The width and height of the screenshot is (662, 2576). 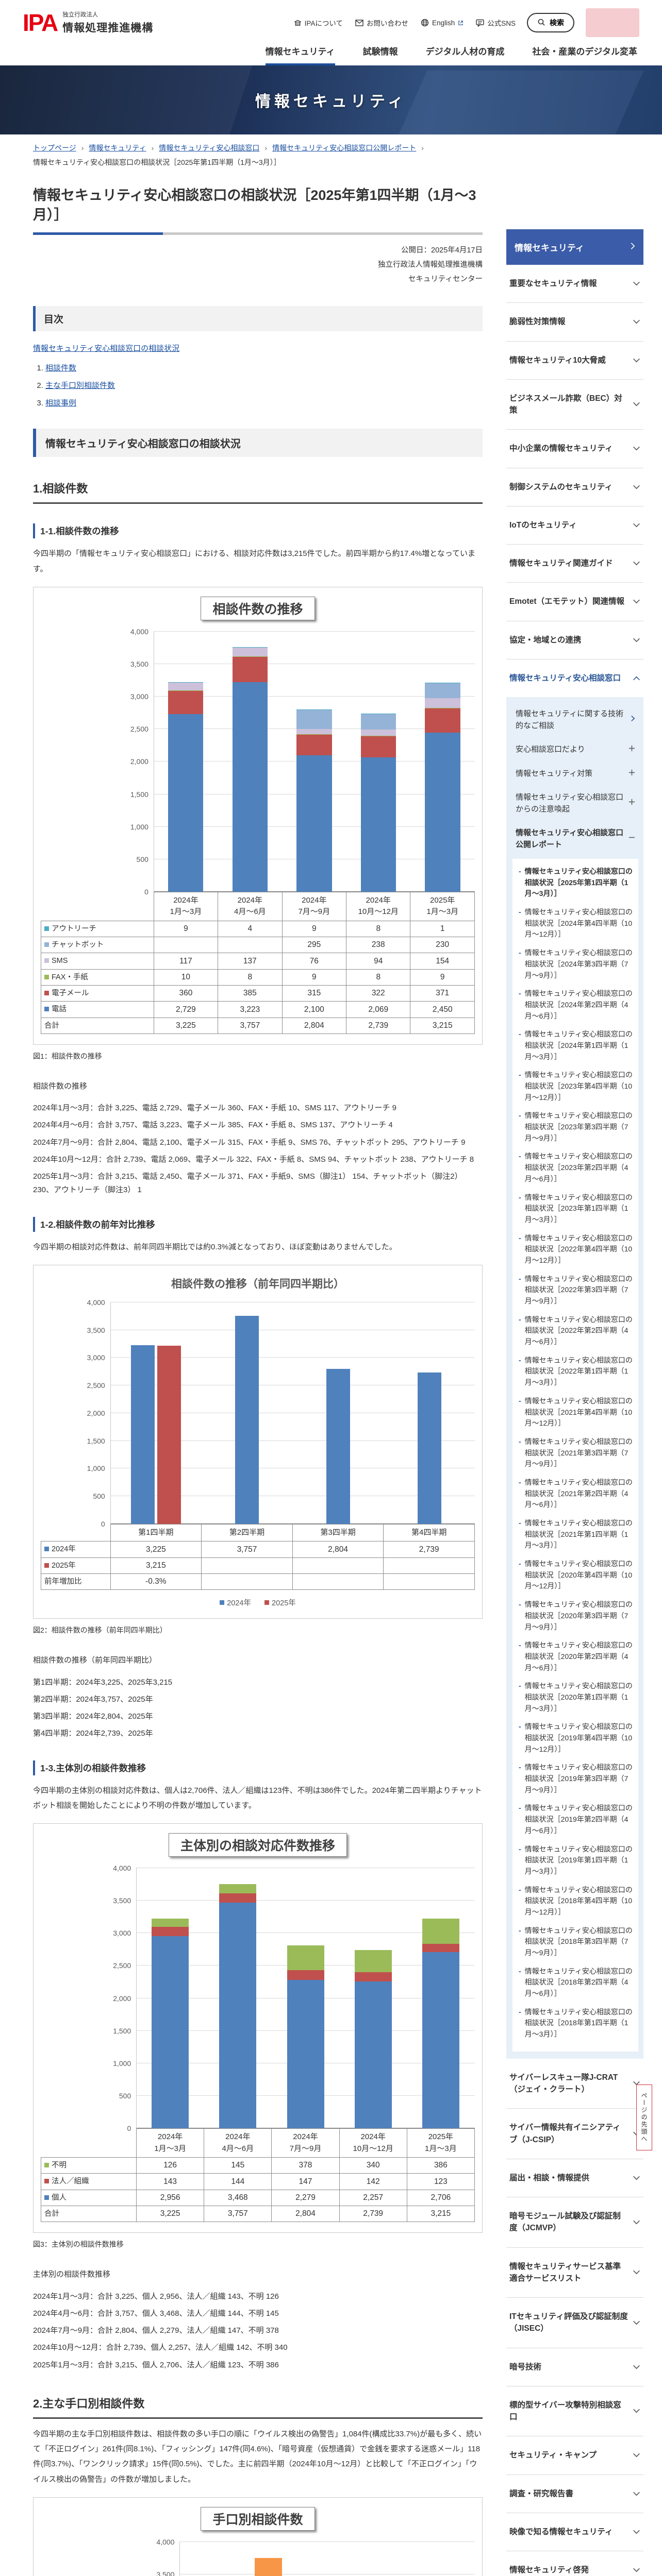 I want to click on sidebar-item: 協定・地域との連携, so click(x=574, y=640).